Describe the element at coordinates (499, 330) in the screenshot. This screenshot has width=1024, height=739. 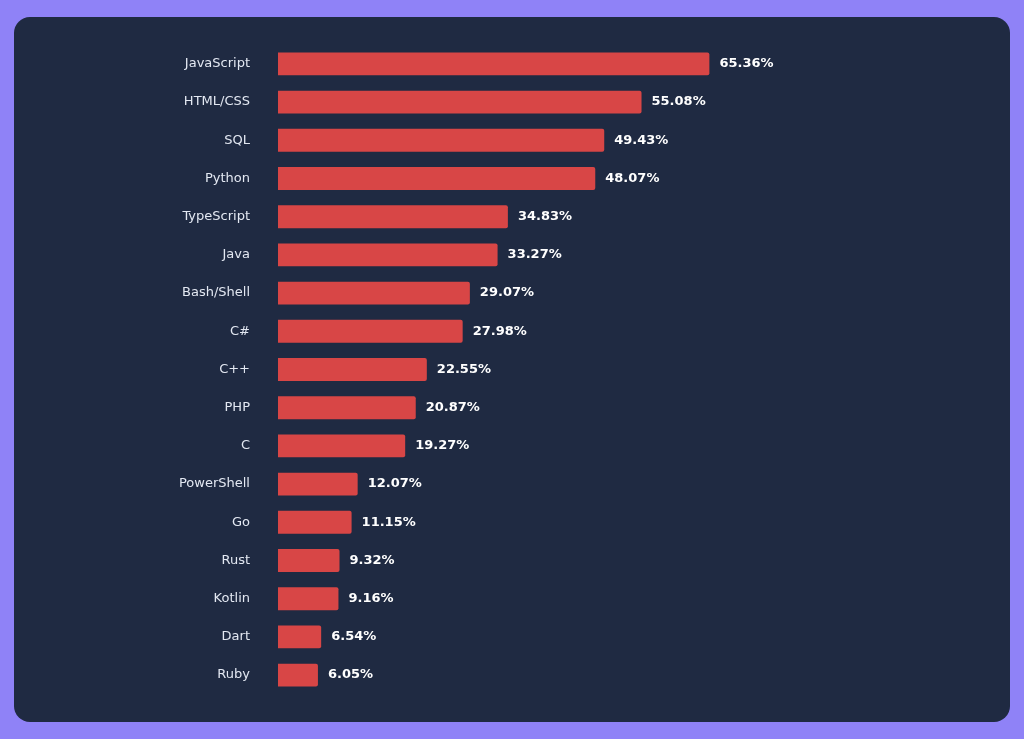
I see `data-label: 27.98%` at that location.